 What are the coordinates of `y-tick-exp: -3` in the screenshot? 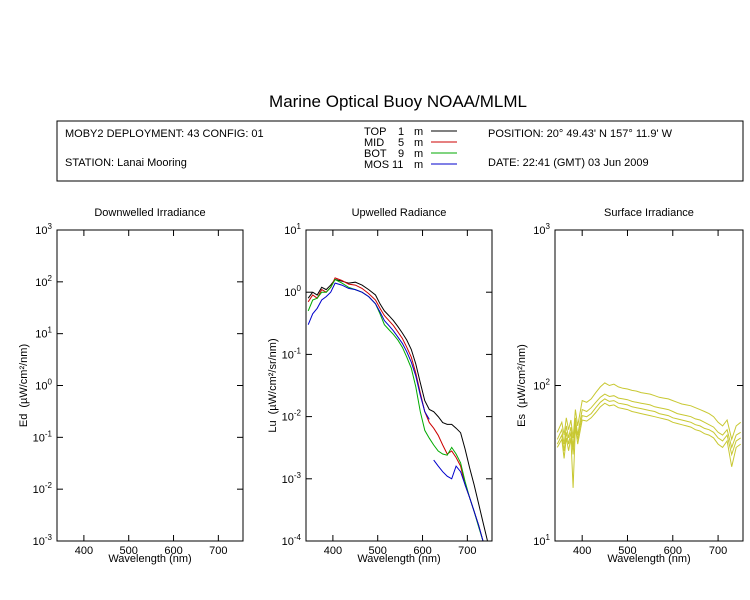 It's located at (49, 537).